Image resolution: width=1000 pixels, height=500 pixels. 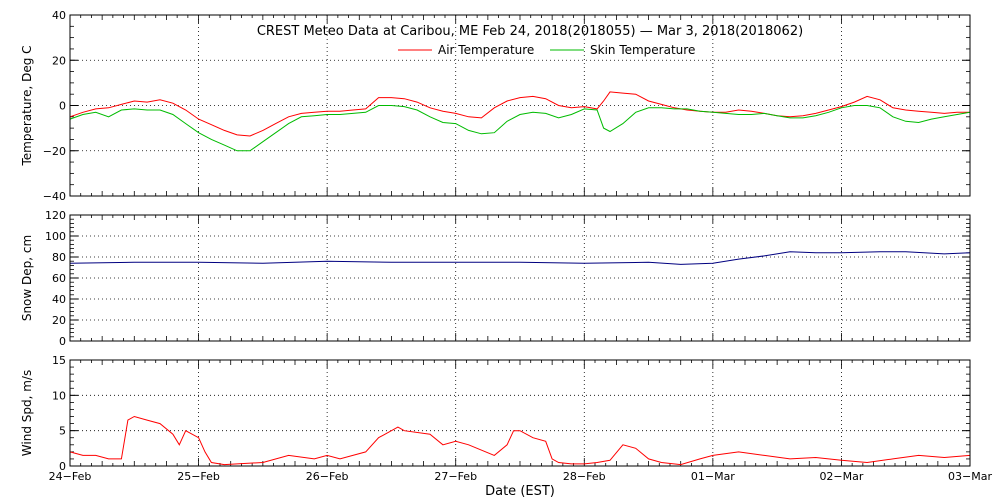 What do you see at coordinates (54, 196) in the screenshot?
I see `y-tick-label: −40` at bounding box center [54, 196].